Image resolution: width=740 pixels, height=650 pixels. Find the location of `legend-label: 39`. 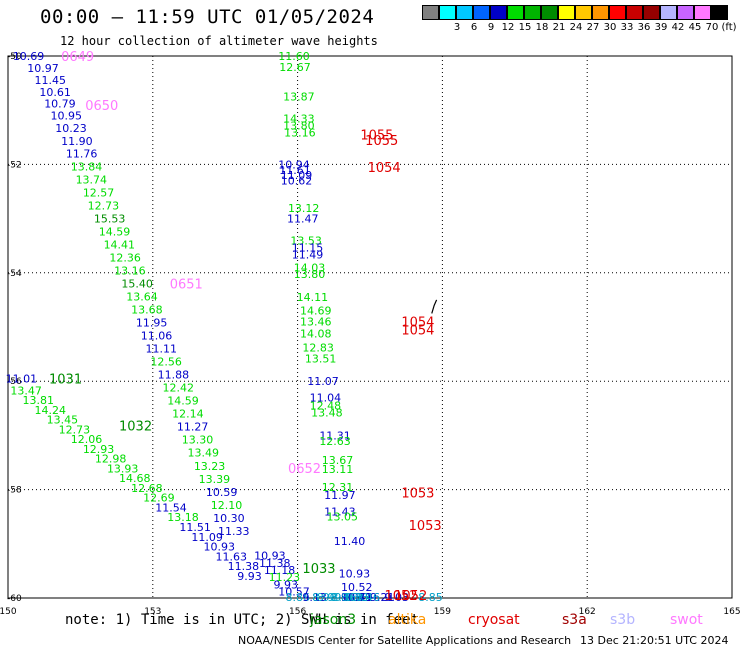

legend-label: 39 is located at coordinates (661, 27).